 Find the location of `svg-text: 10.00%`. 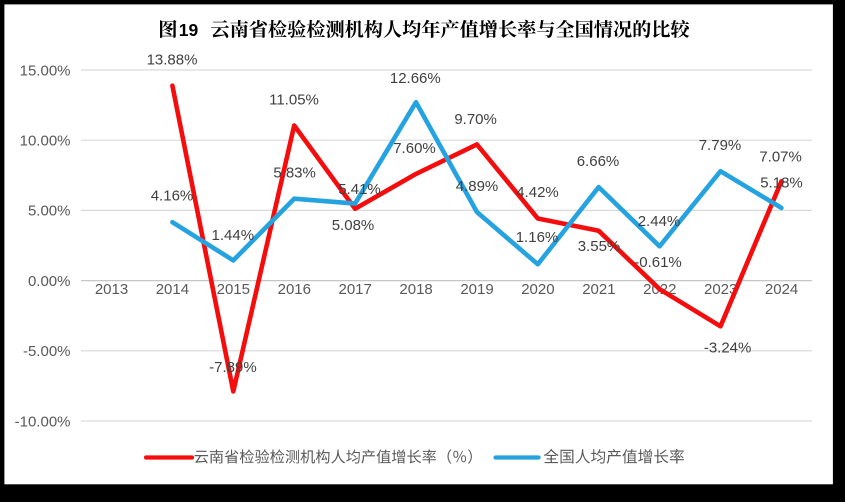

svg-text: 10.00% is located at coordinates (45, 141).